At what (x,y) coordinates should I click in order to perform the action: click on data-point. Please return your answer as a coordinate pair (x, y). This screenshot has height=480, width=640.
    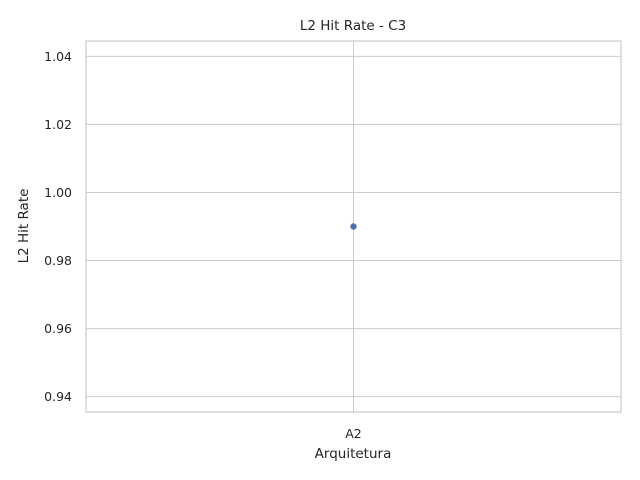
    Looking at the image, I should click on (353, 226).